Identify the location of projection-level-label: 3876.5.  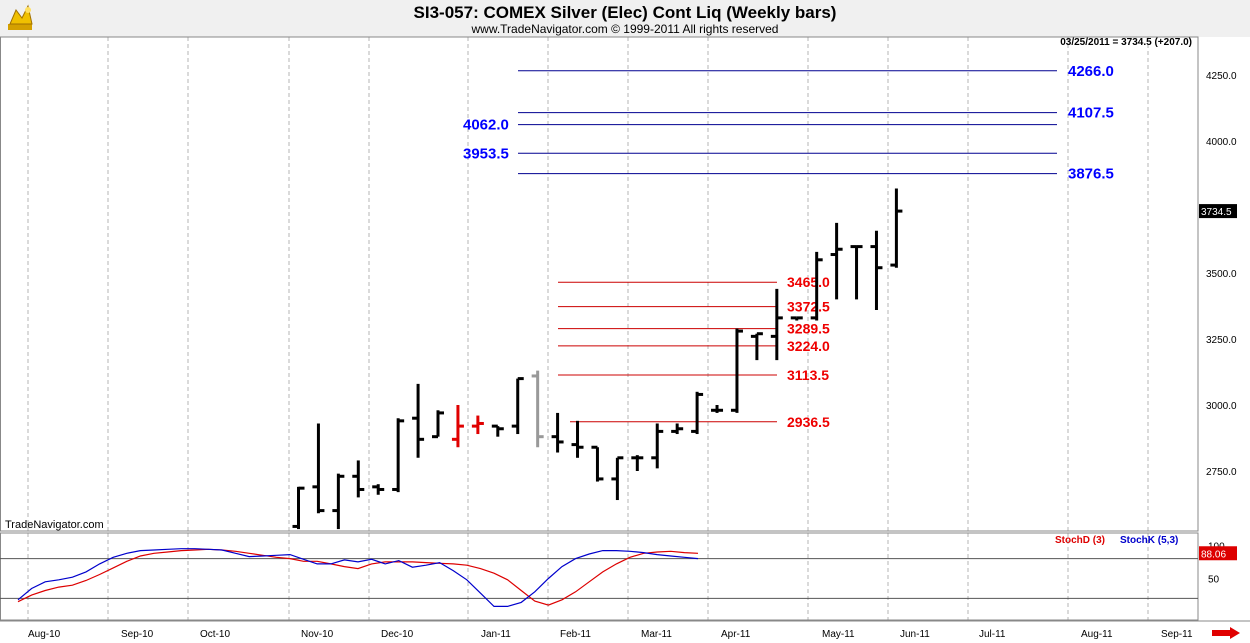
(1091, 174).